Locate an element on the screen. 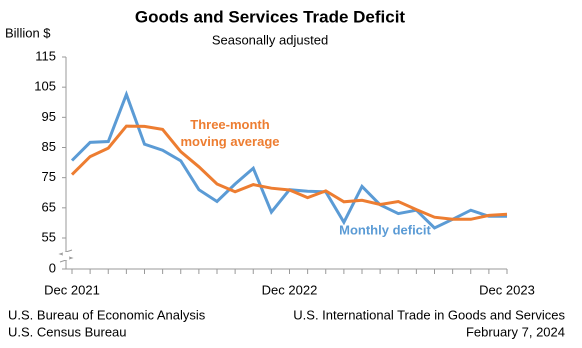  series-label-line: Three-month is located at coordinates (230, 124).